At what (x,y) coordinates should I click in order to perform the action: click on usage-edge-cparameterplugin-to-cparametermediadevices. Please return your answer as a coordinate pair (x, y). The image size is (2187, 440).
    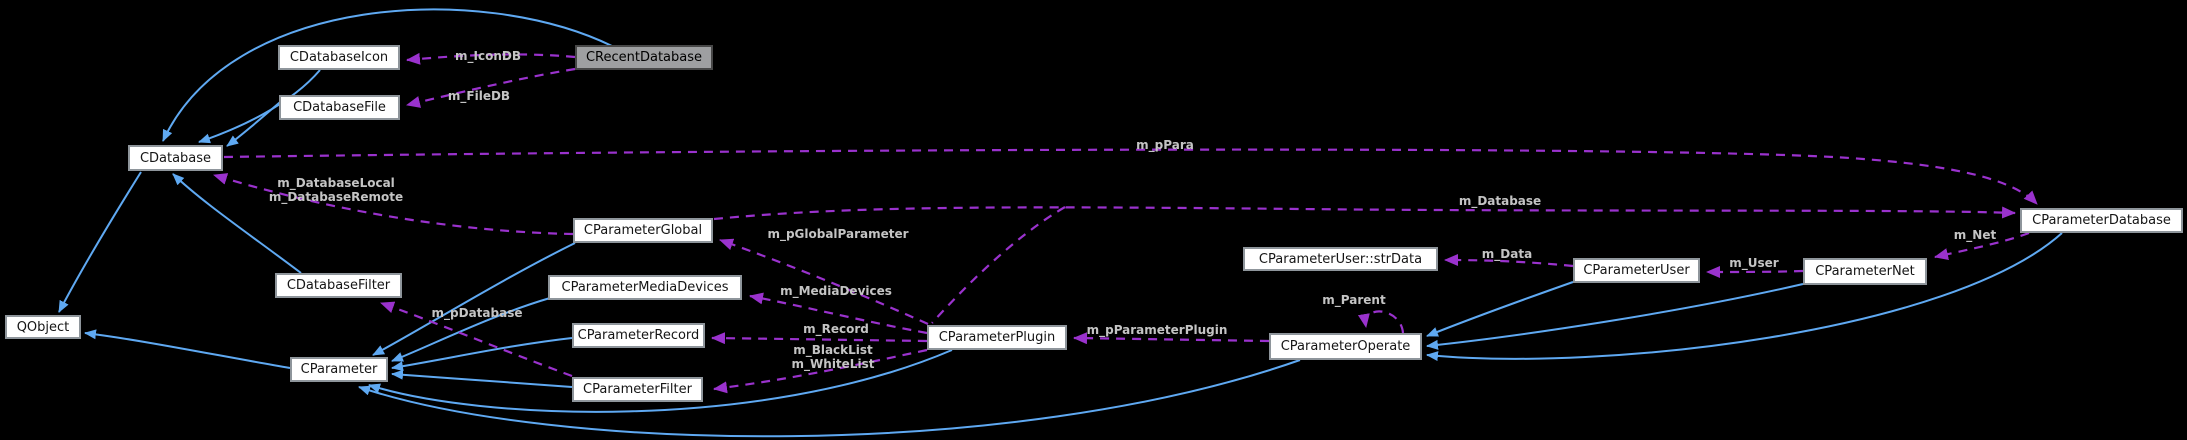
    Looking at the image, I should click on (838, 313).